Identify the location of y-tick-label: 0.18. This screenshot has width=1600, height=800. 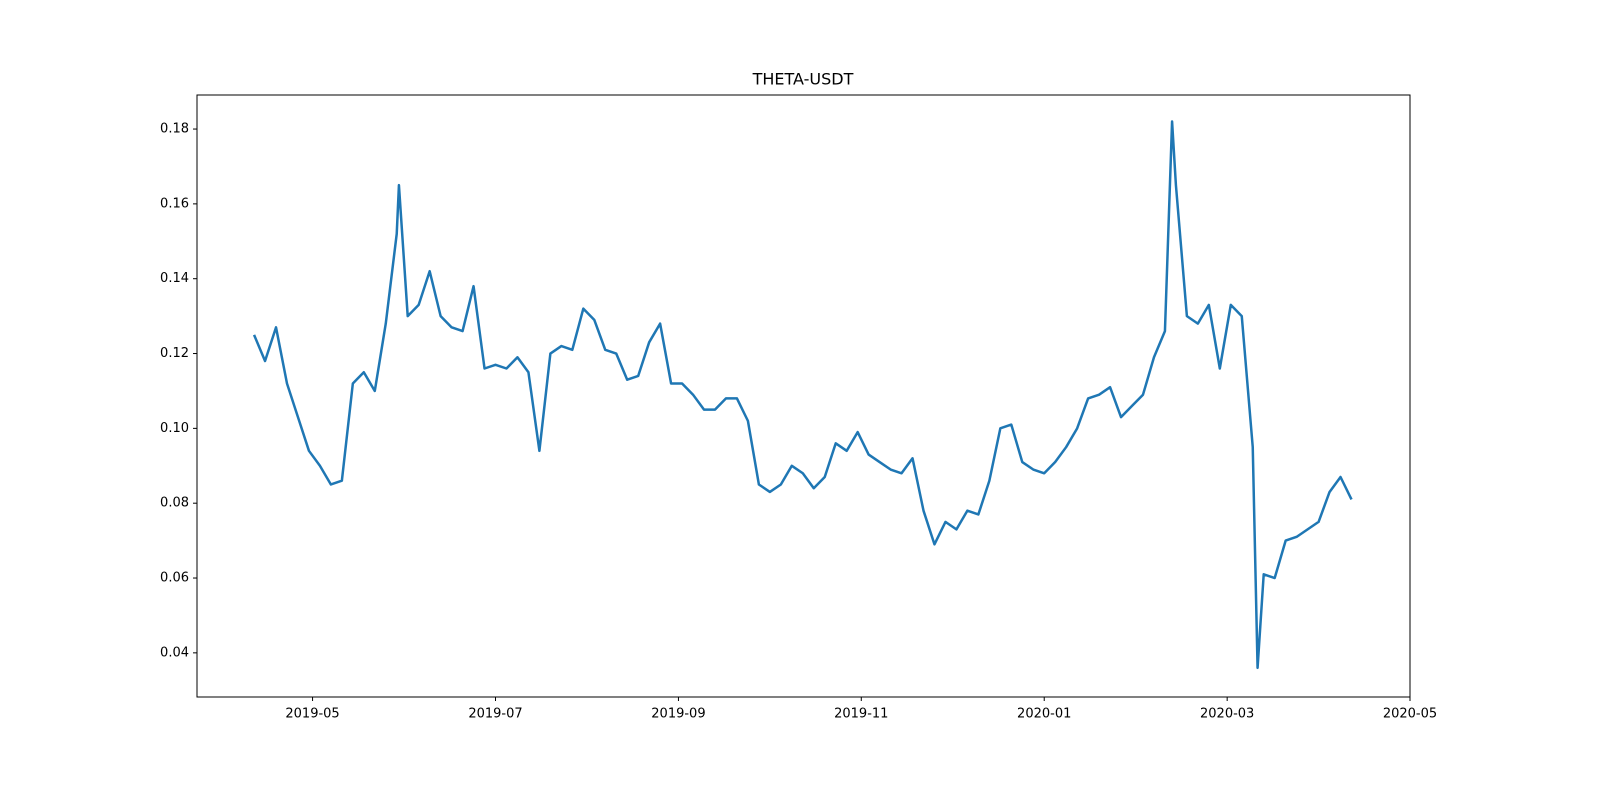
(174, 129).